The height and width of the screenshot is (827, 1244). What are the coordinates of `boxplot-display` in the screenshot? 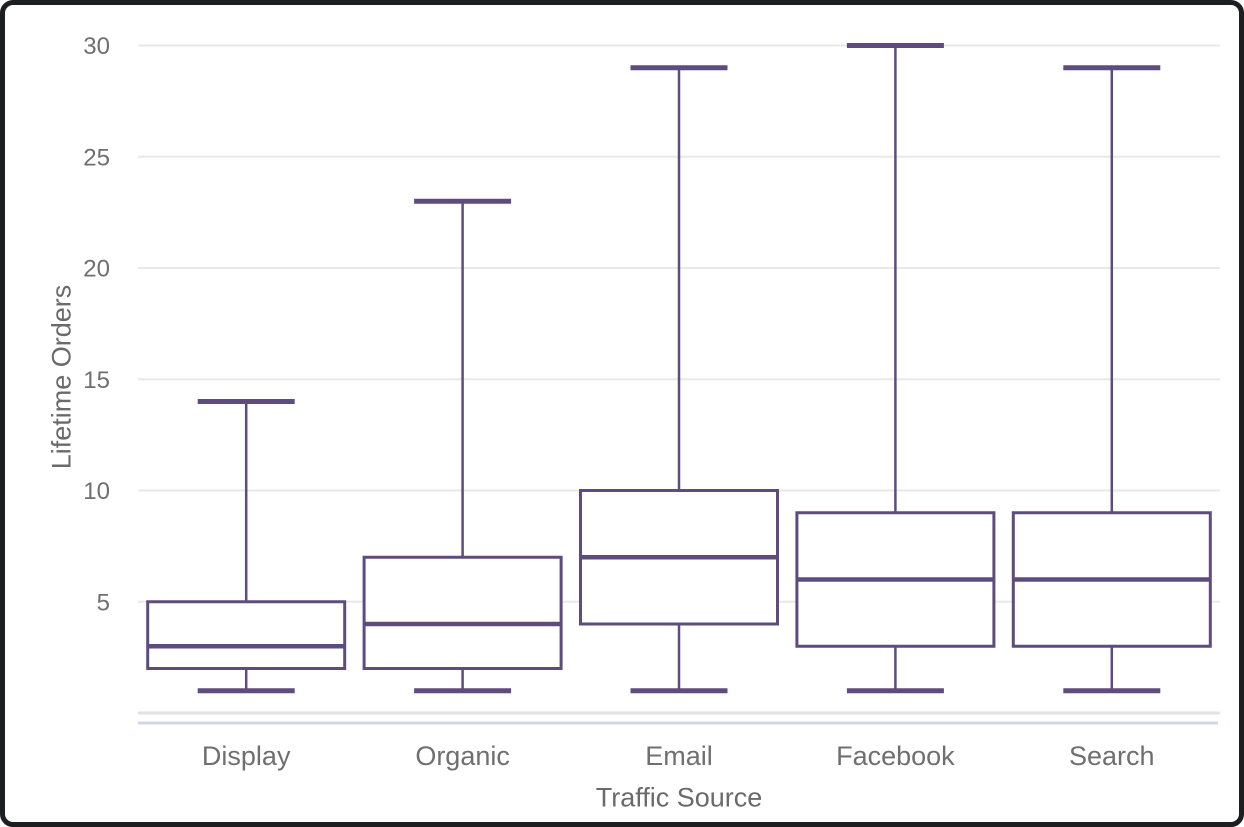 It's located at (246, 546).